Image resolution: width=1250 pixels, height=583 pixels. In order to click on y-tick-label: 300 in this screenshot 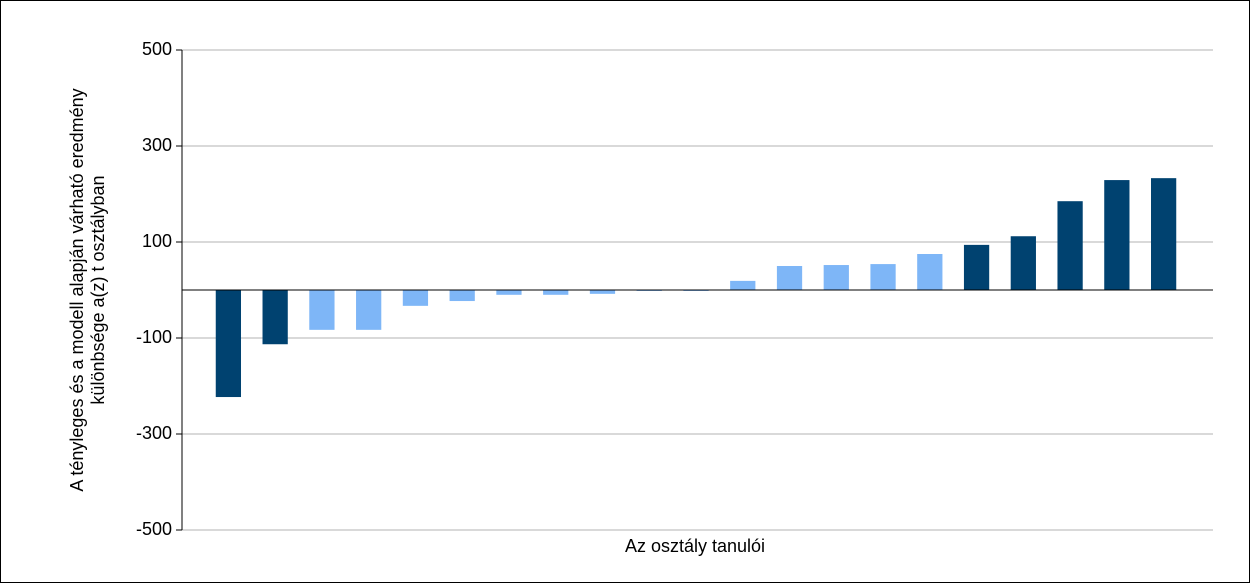, I will do `click(157, 145)`.